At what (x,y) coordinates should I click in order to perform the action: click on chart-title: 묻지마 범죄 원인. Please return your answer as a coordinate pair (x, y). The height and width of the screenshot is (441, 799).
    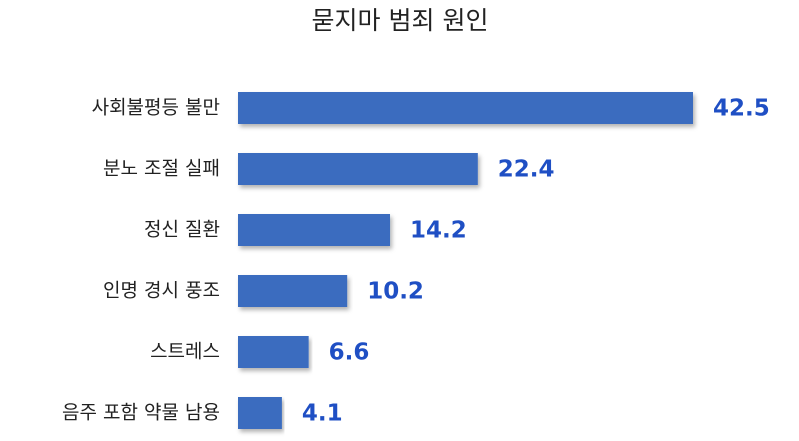
    Looking at the image, I should click on (400, 20).